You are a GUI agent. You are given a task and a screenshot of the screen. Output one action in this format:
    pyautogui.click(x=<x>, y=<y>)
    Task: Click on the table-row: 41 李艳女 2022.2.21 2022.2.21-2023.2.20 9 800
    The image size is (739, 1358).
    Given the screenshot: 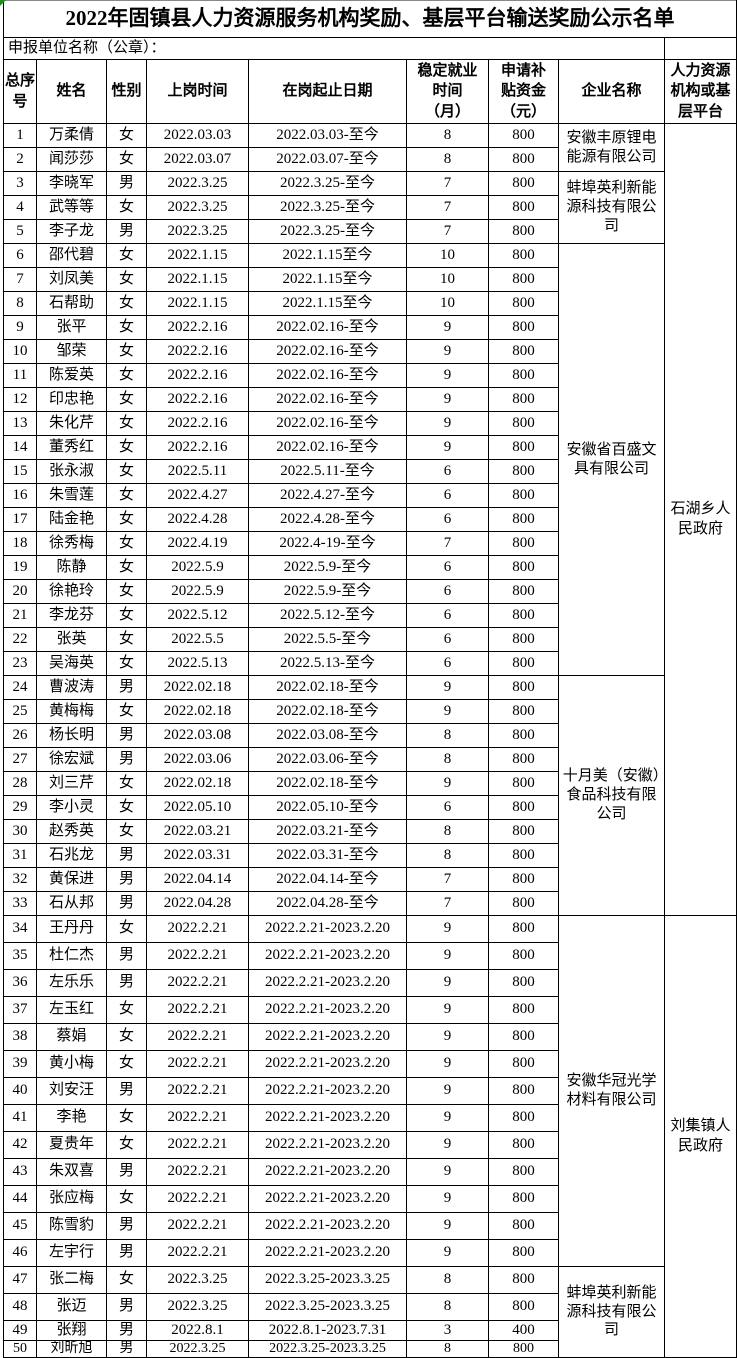 What is the action you would take?
    pyautogui.click(x=370, y=1118)
    